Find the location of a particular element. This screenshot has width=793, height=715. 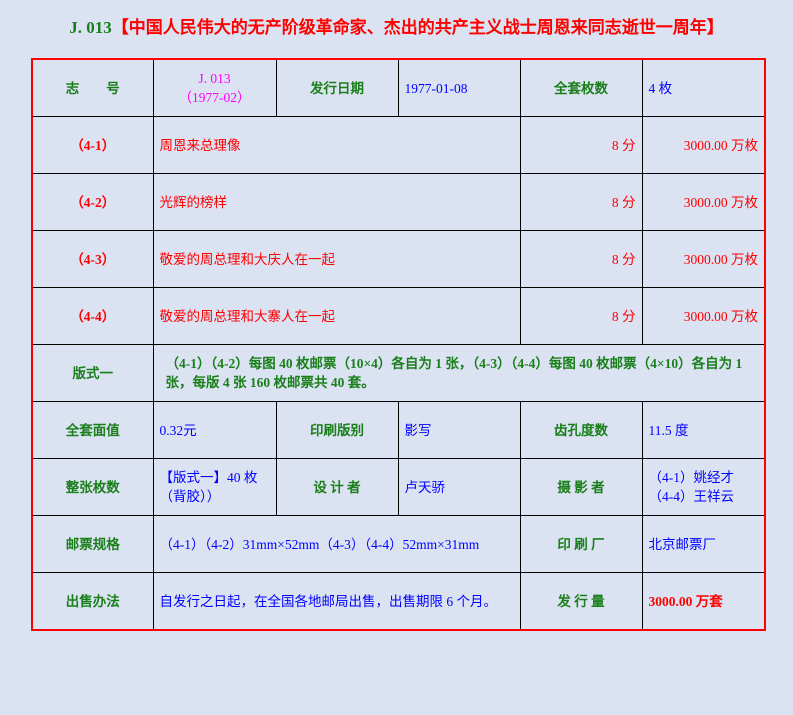

stamp-no: （4-1） is located at coordinates (92, 145).